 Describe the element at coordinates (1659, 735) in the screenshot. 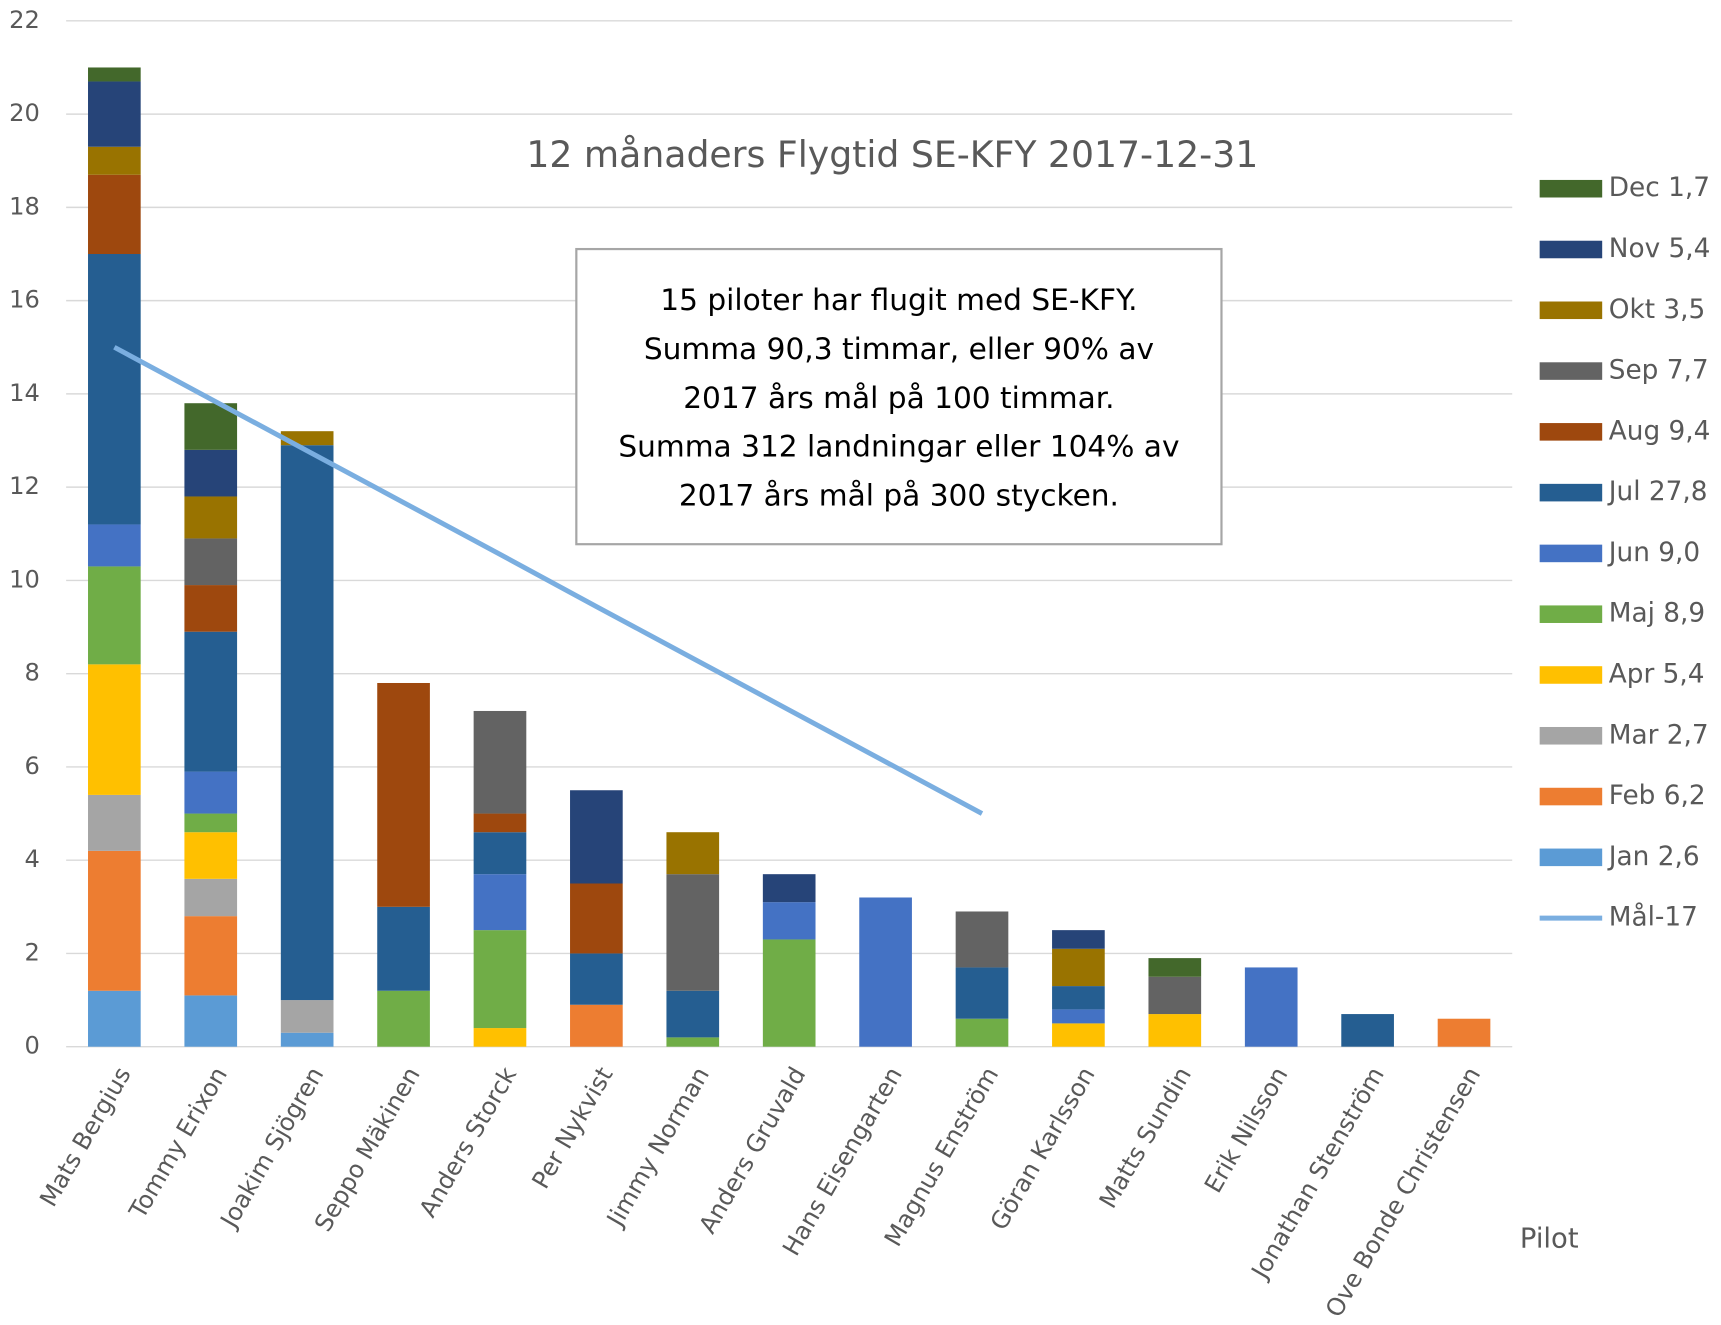

I see `legend-label: Mar 2,7` at that location.